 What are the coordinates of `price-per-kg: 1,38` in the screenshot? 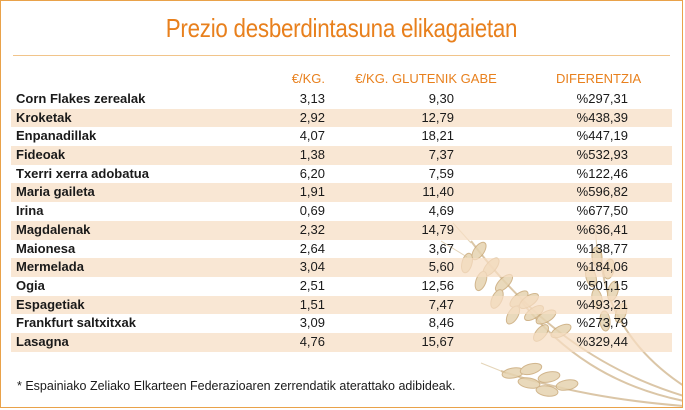 It's located at (312, 155).